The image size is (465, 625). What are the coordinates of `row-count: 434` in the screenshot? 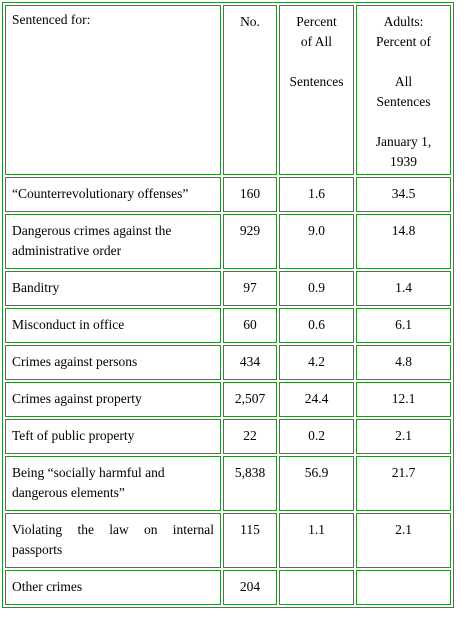 It's located at (250, 361).